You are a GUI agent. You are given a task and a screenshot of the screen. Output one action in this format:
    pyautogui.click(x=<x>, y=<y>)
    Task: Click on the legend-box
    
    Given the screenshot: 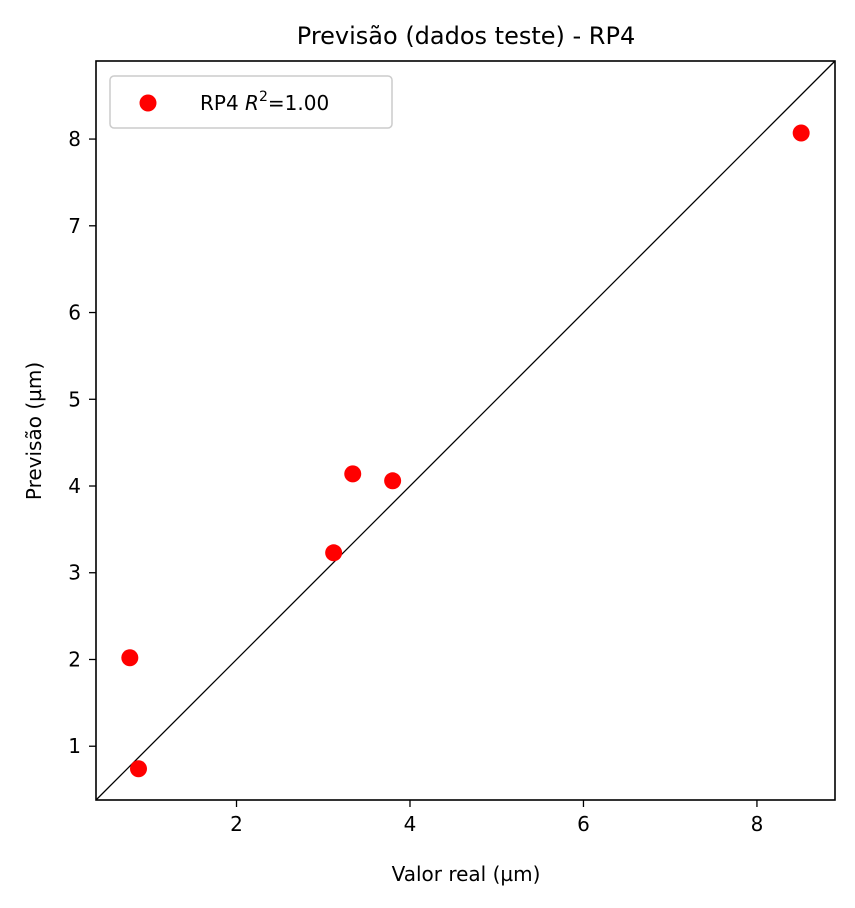 What is the action you would take?
    pyautogui.click(x=251, y=102)
    